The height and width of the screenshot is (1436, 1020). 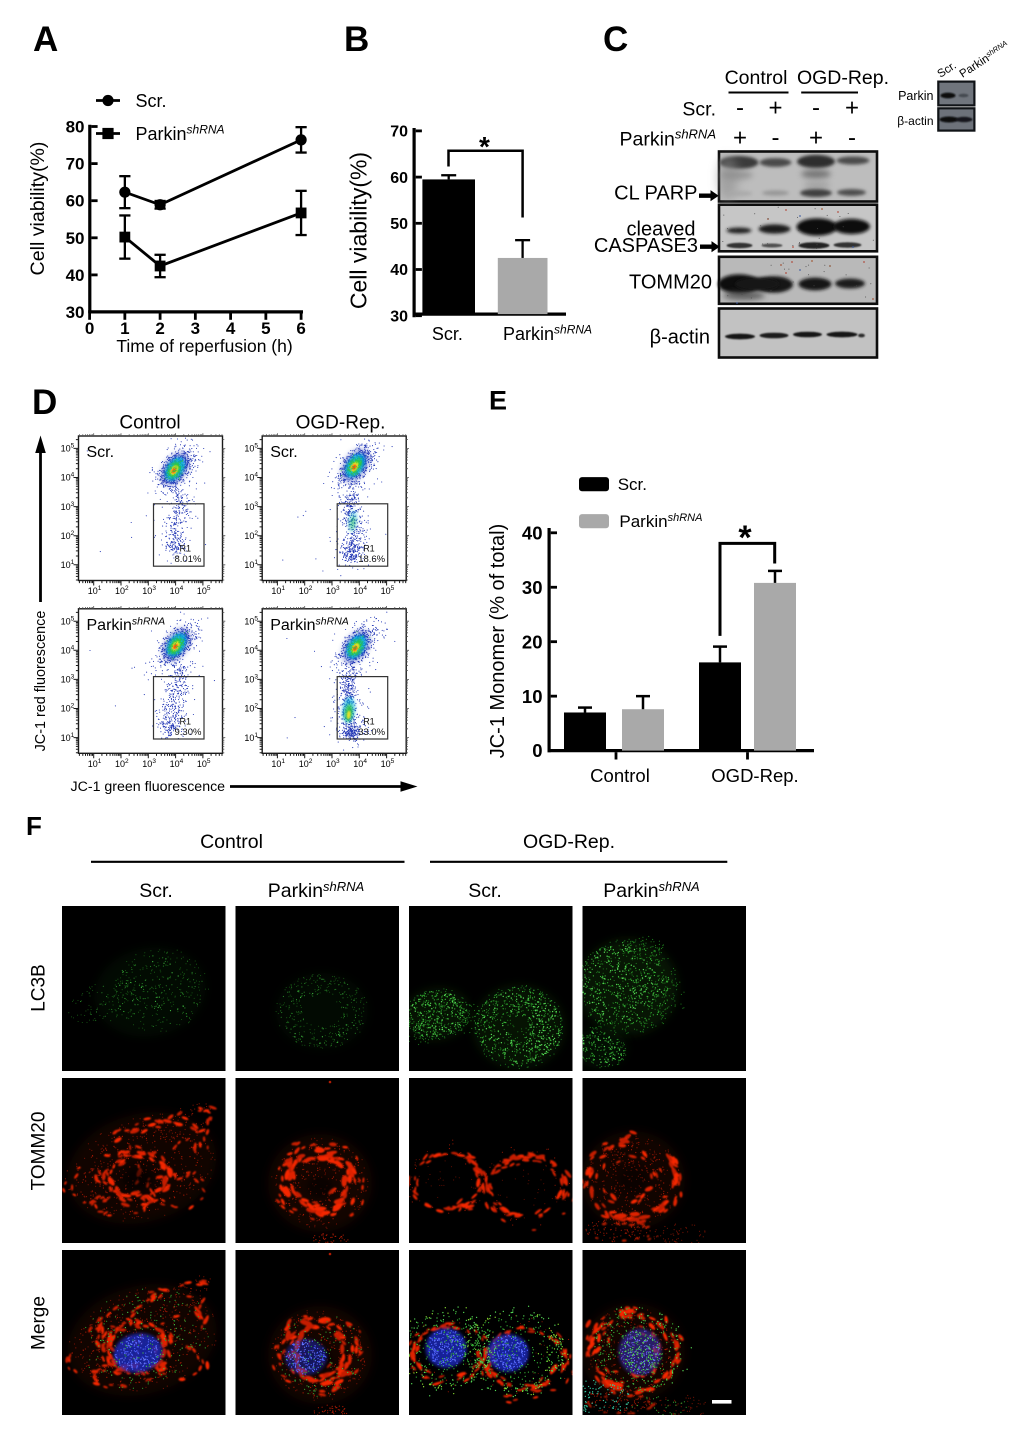 What do you see at coordinates (661, 230) in the screenshot?
I see `svg-text: cleaved` at bounding box center [661, 230].